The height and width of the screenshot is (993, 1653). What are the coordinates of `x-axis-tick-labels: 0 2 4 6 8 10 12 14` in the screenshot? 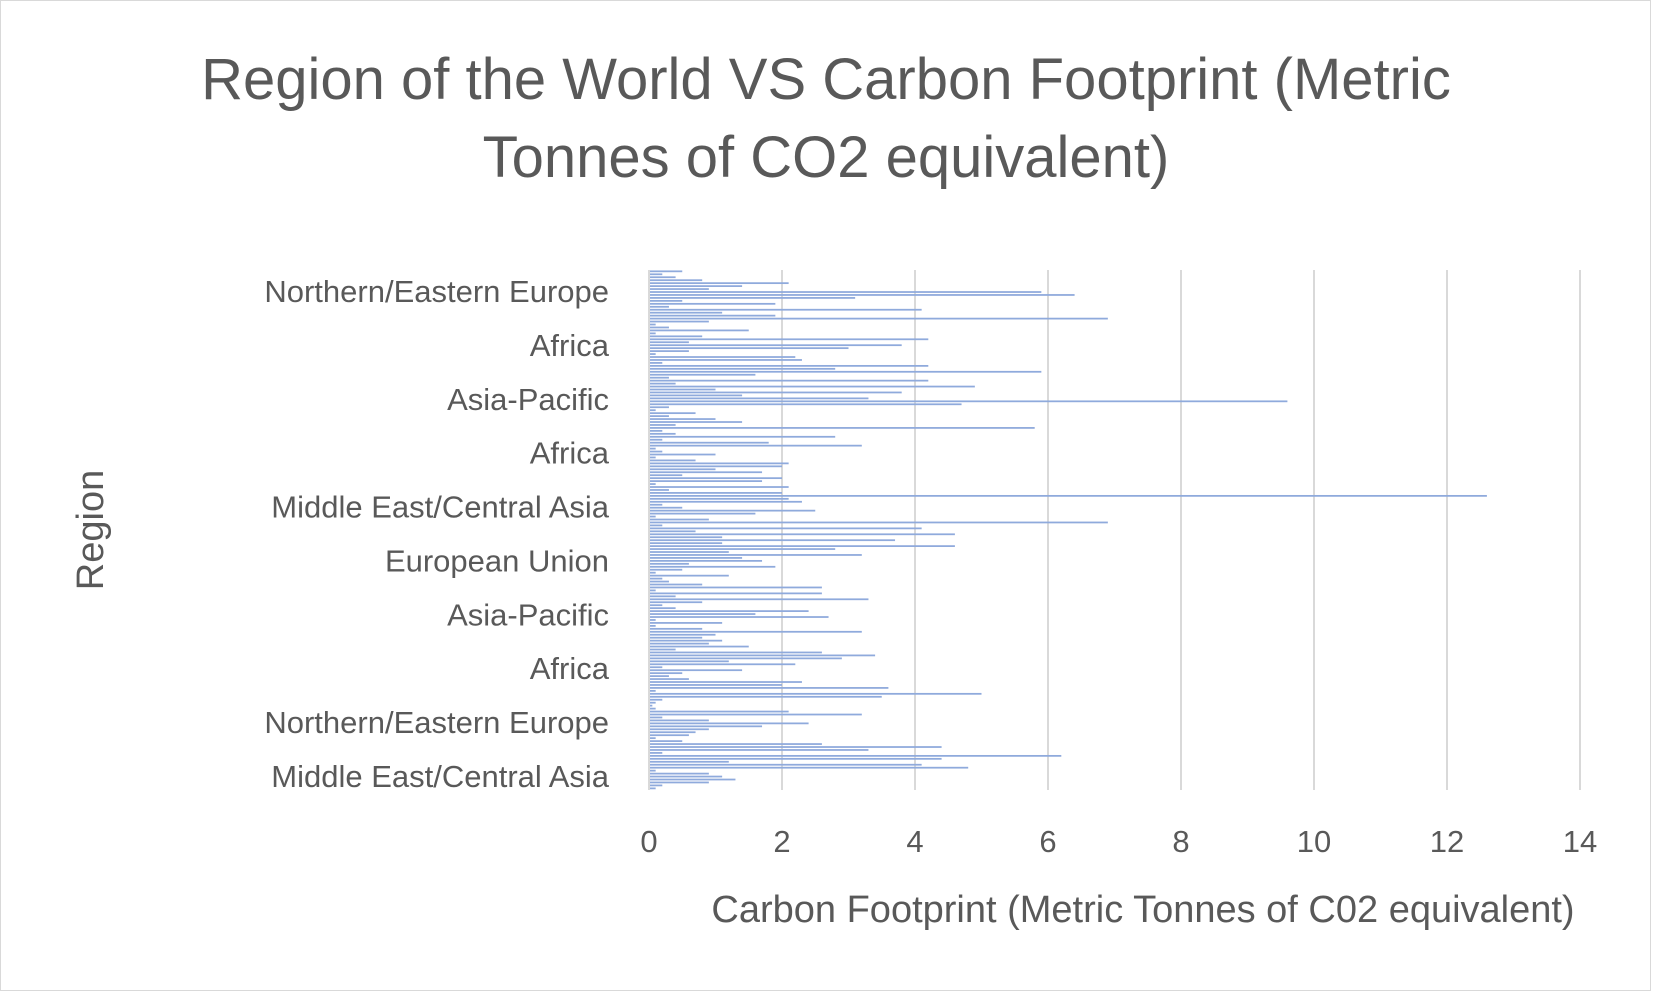 It's located at (1118, 841).